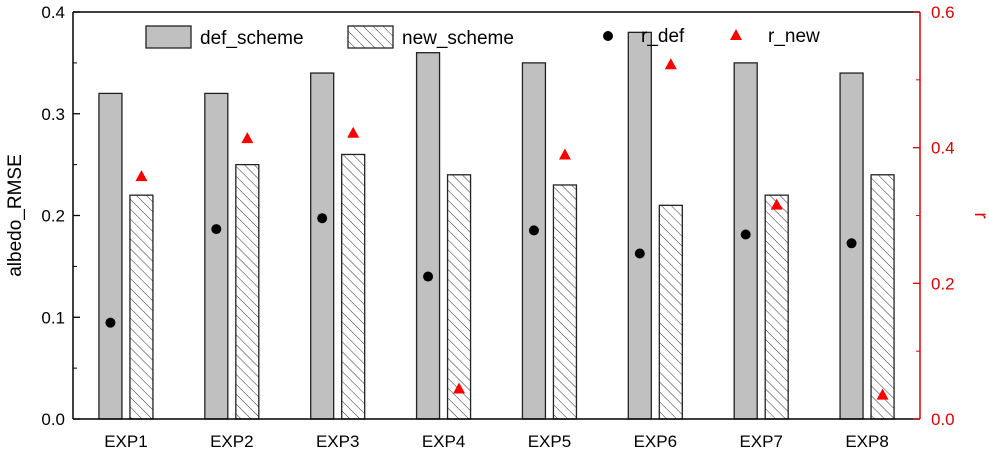  Describe the element at coordinates (663, 36) in the screenshot. I see `legend-label-r-def: r_def` at that location.